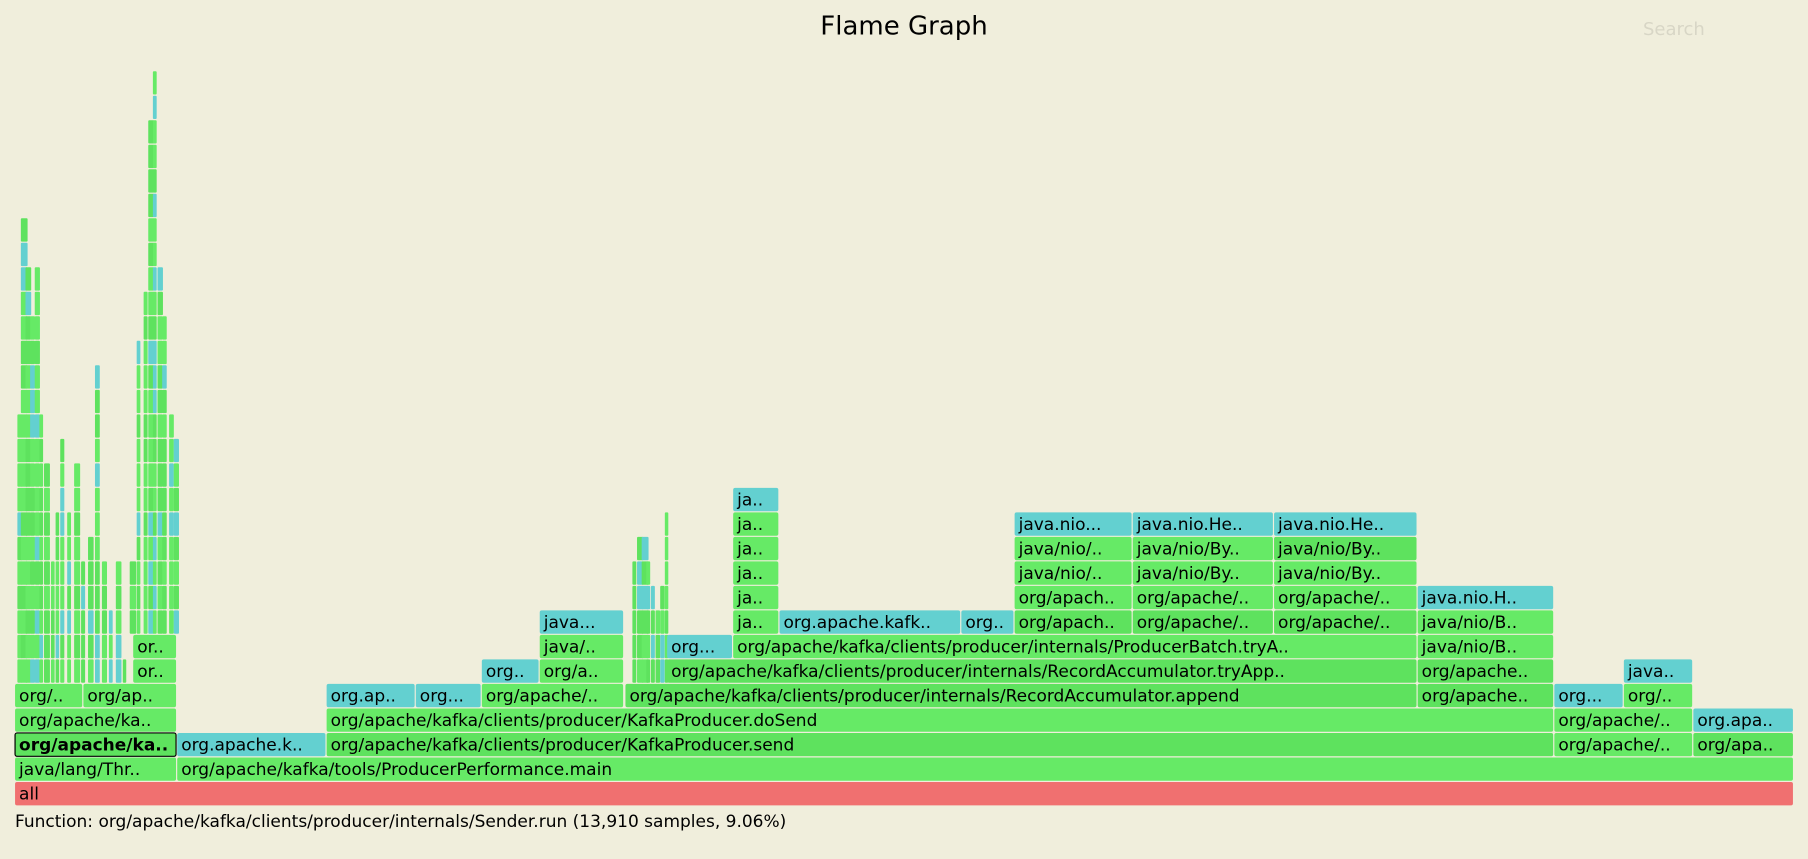 Image resolution: width=1808 pixels, height=859 pixels. I want to click on frame: java.nio.H.., so click(1485, 597).